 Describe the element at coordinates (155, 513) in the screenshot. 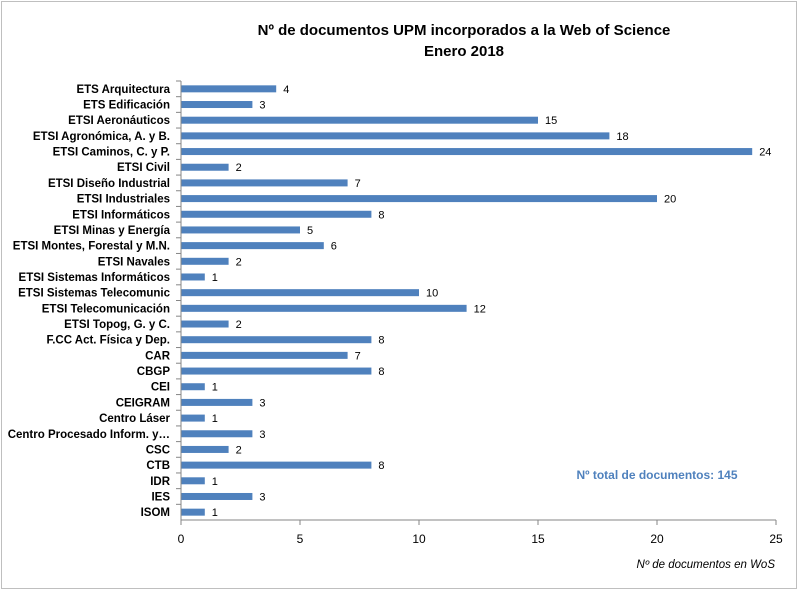

I see `category-label-27: ISOM` at that location.